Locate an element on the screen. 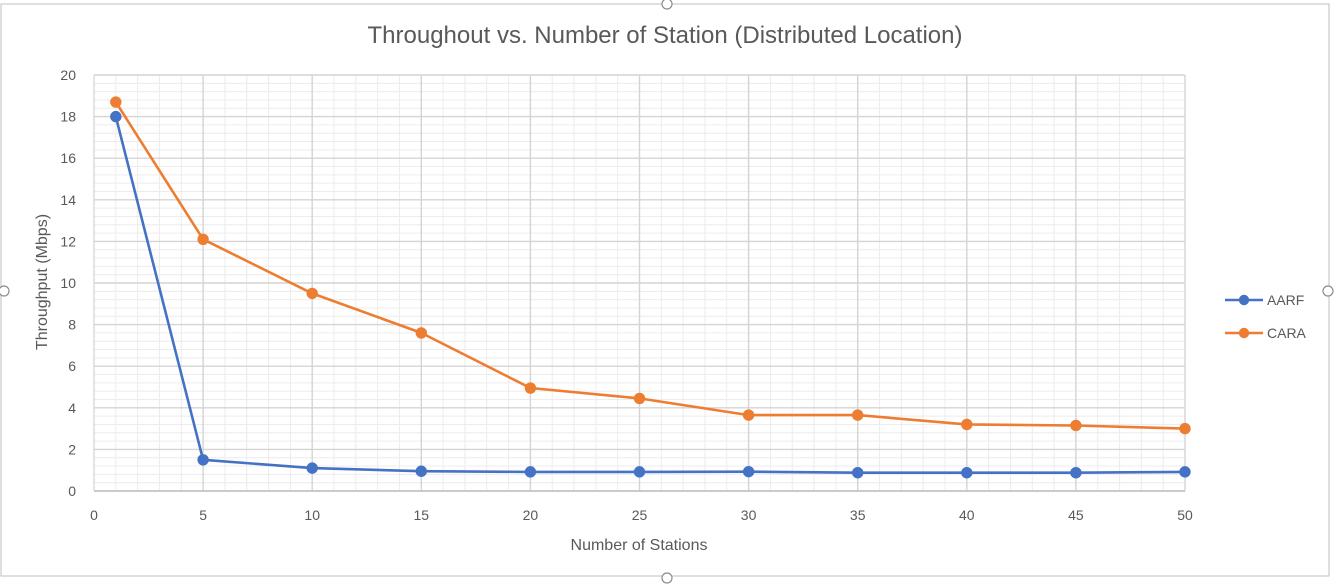 This screenshot has width=1335, height=585. x-tick-label: 20 is located at coordinates (531, 515).